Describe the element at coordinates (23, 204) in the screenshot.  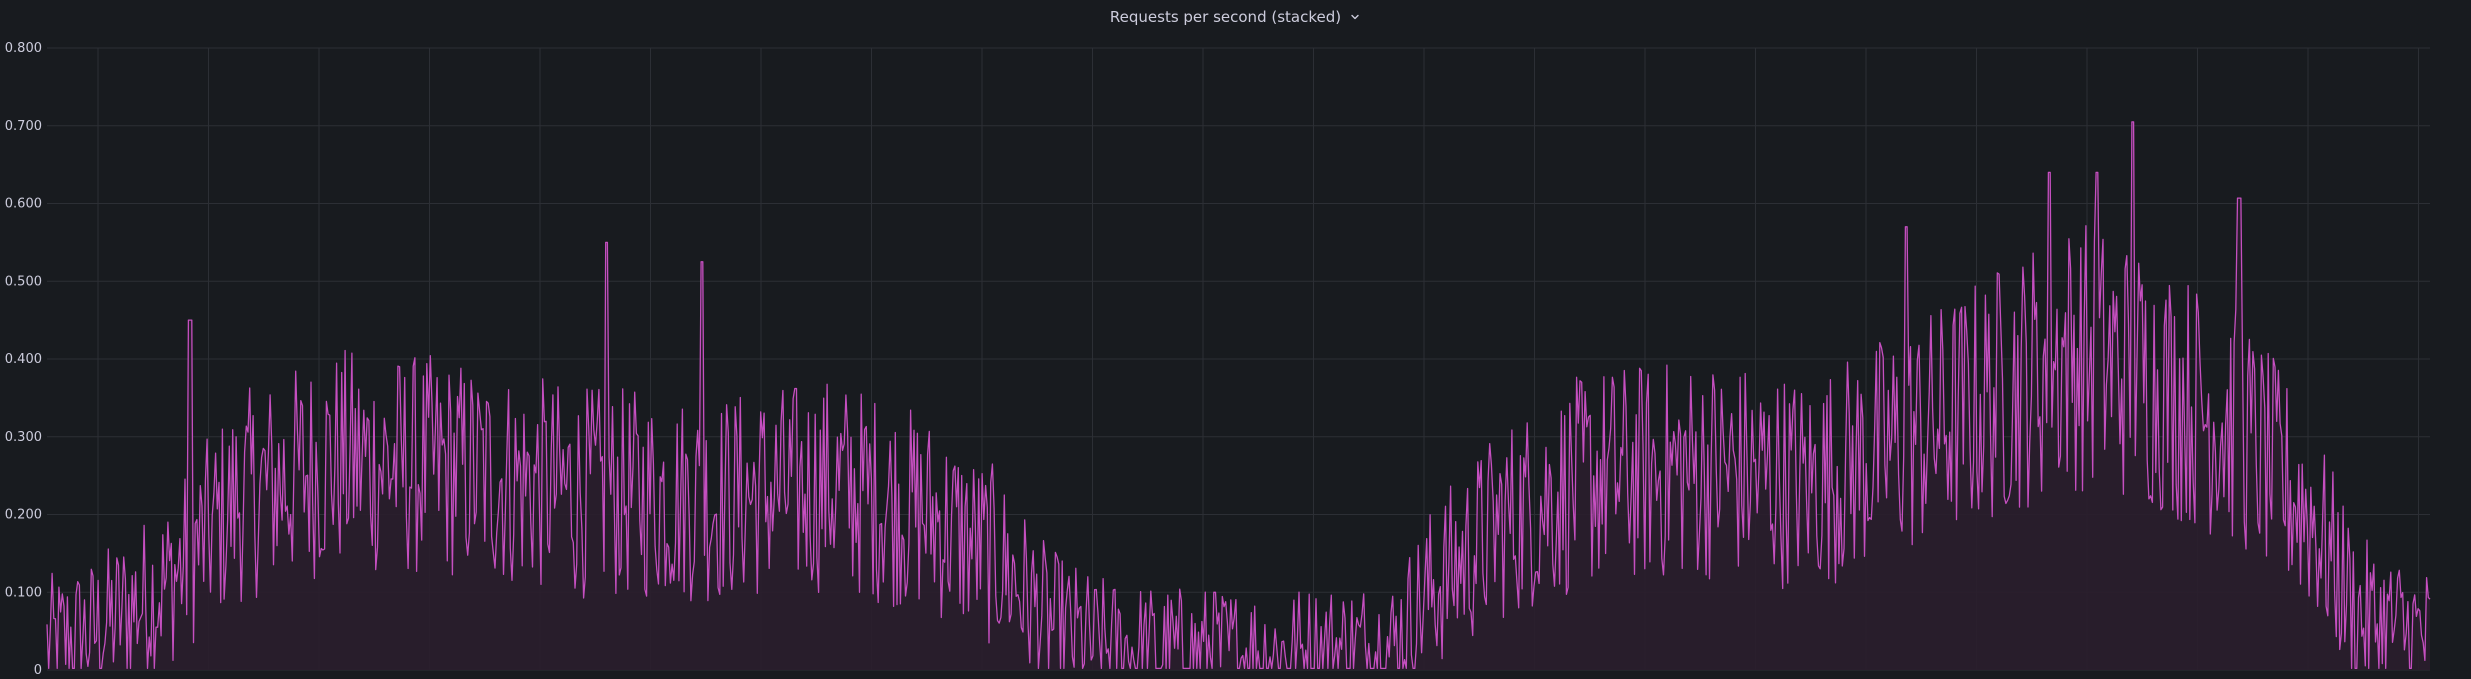
I see `y-tick-label: 0.600` at that location.